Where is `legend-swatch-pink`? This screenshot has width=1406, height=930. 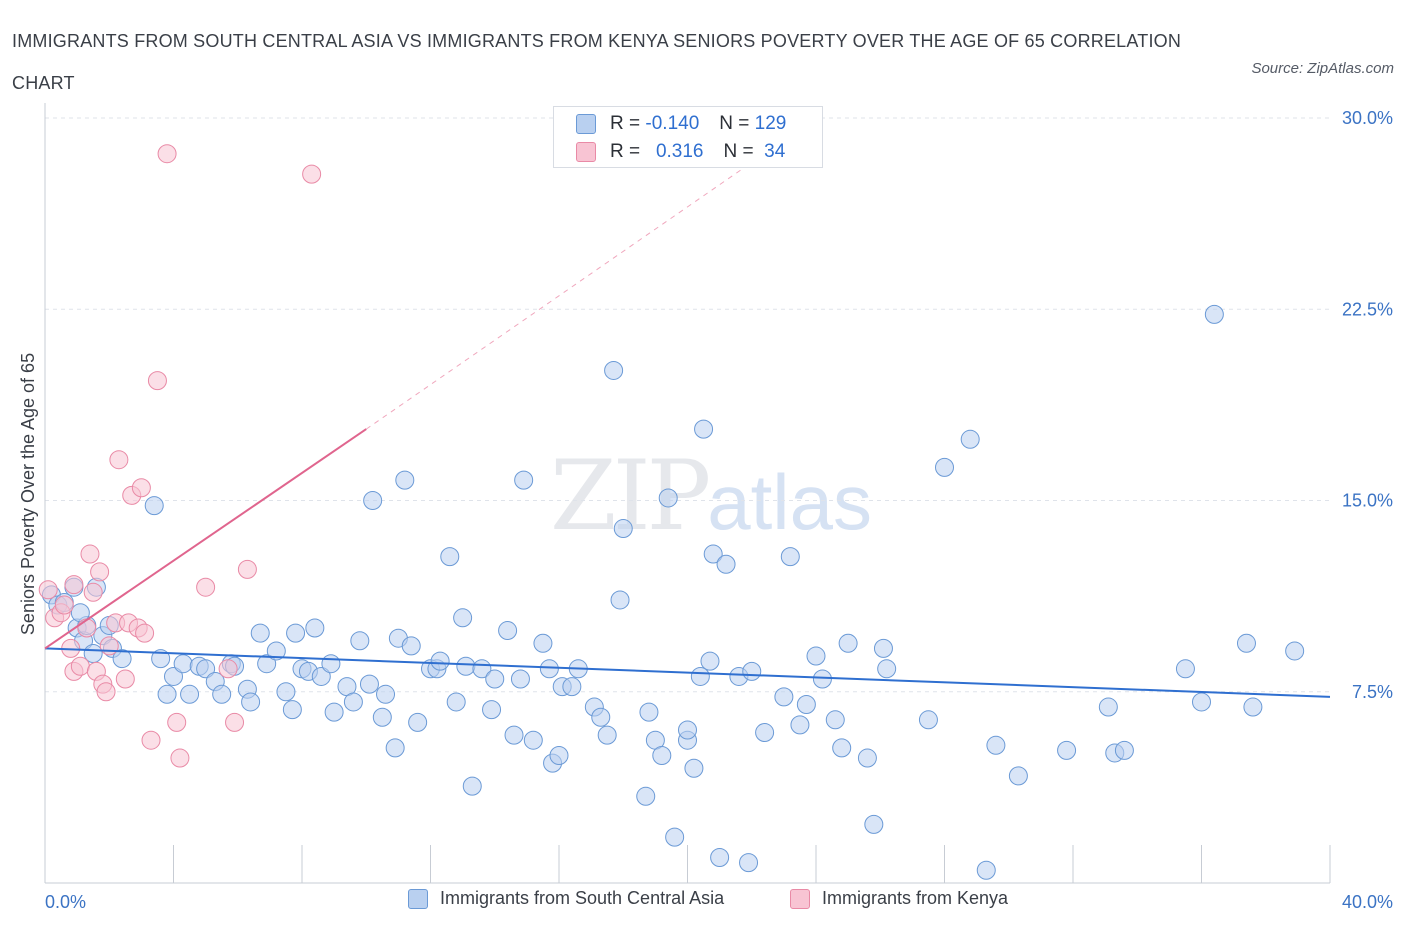 legend-swatch-pink is located at coordinates (800, 898).